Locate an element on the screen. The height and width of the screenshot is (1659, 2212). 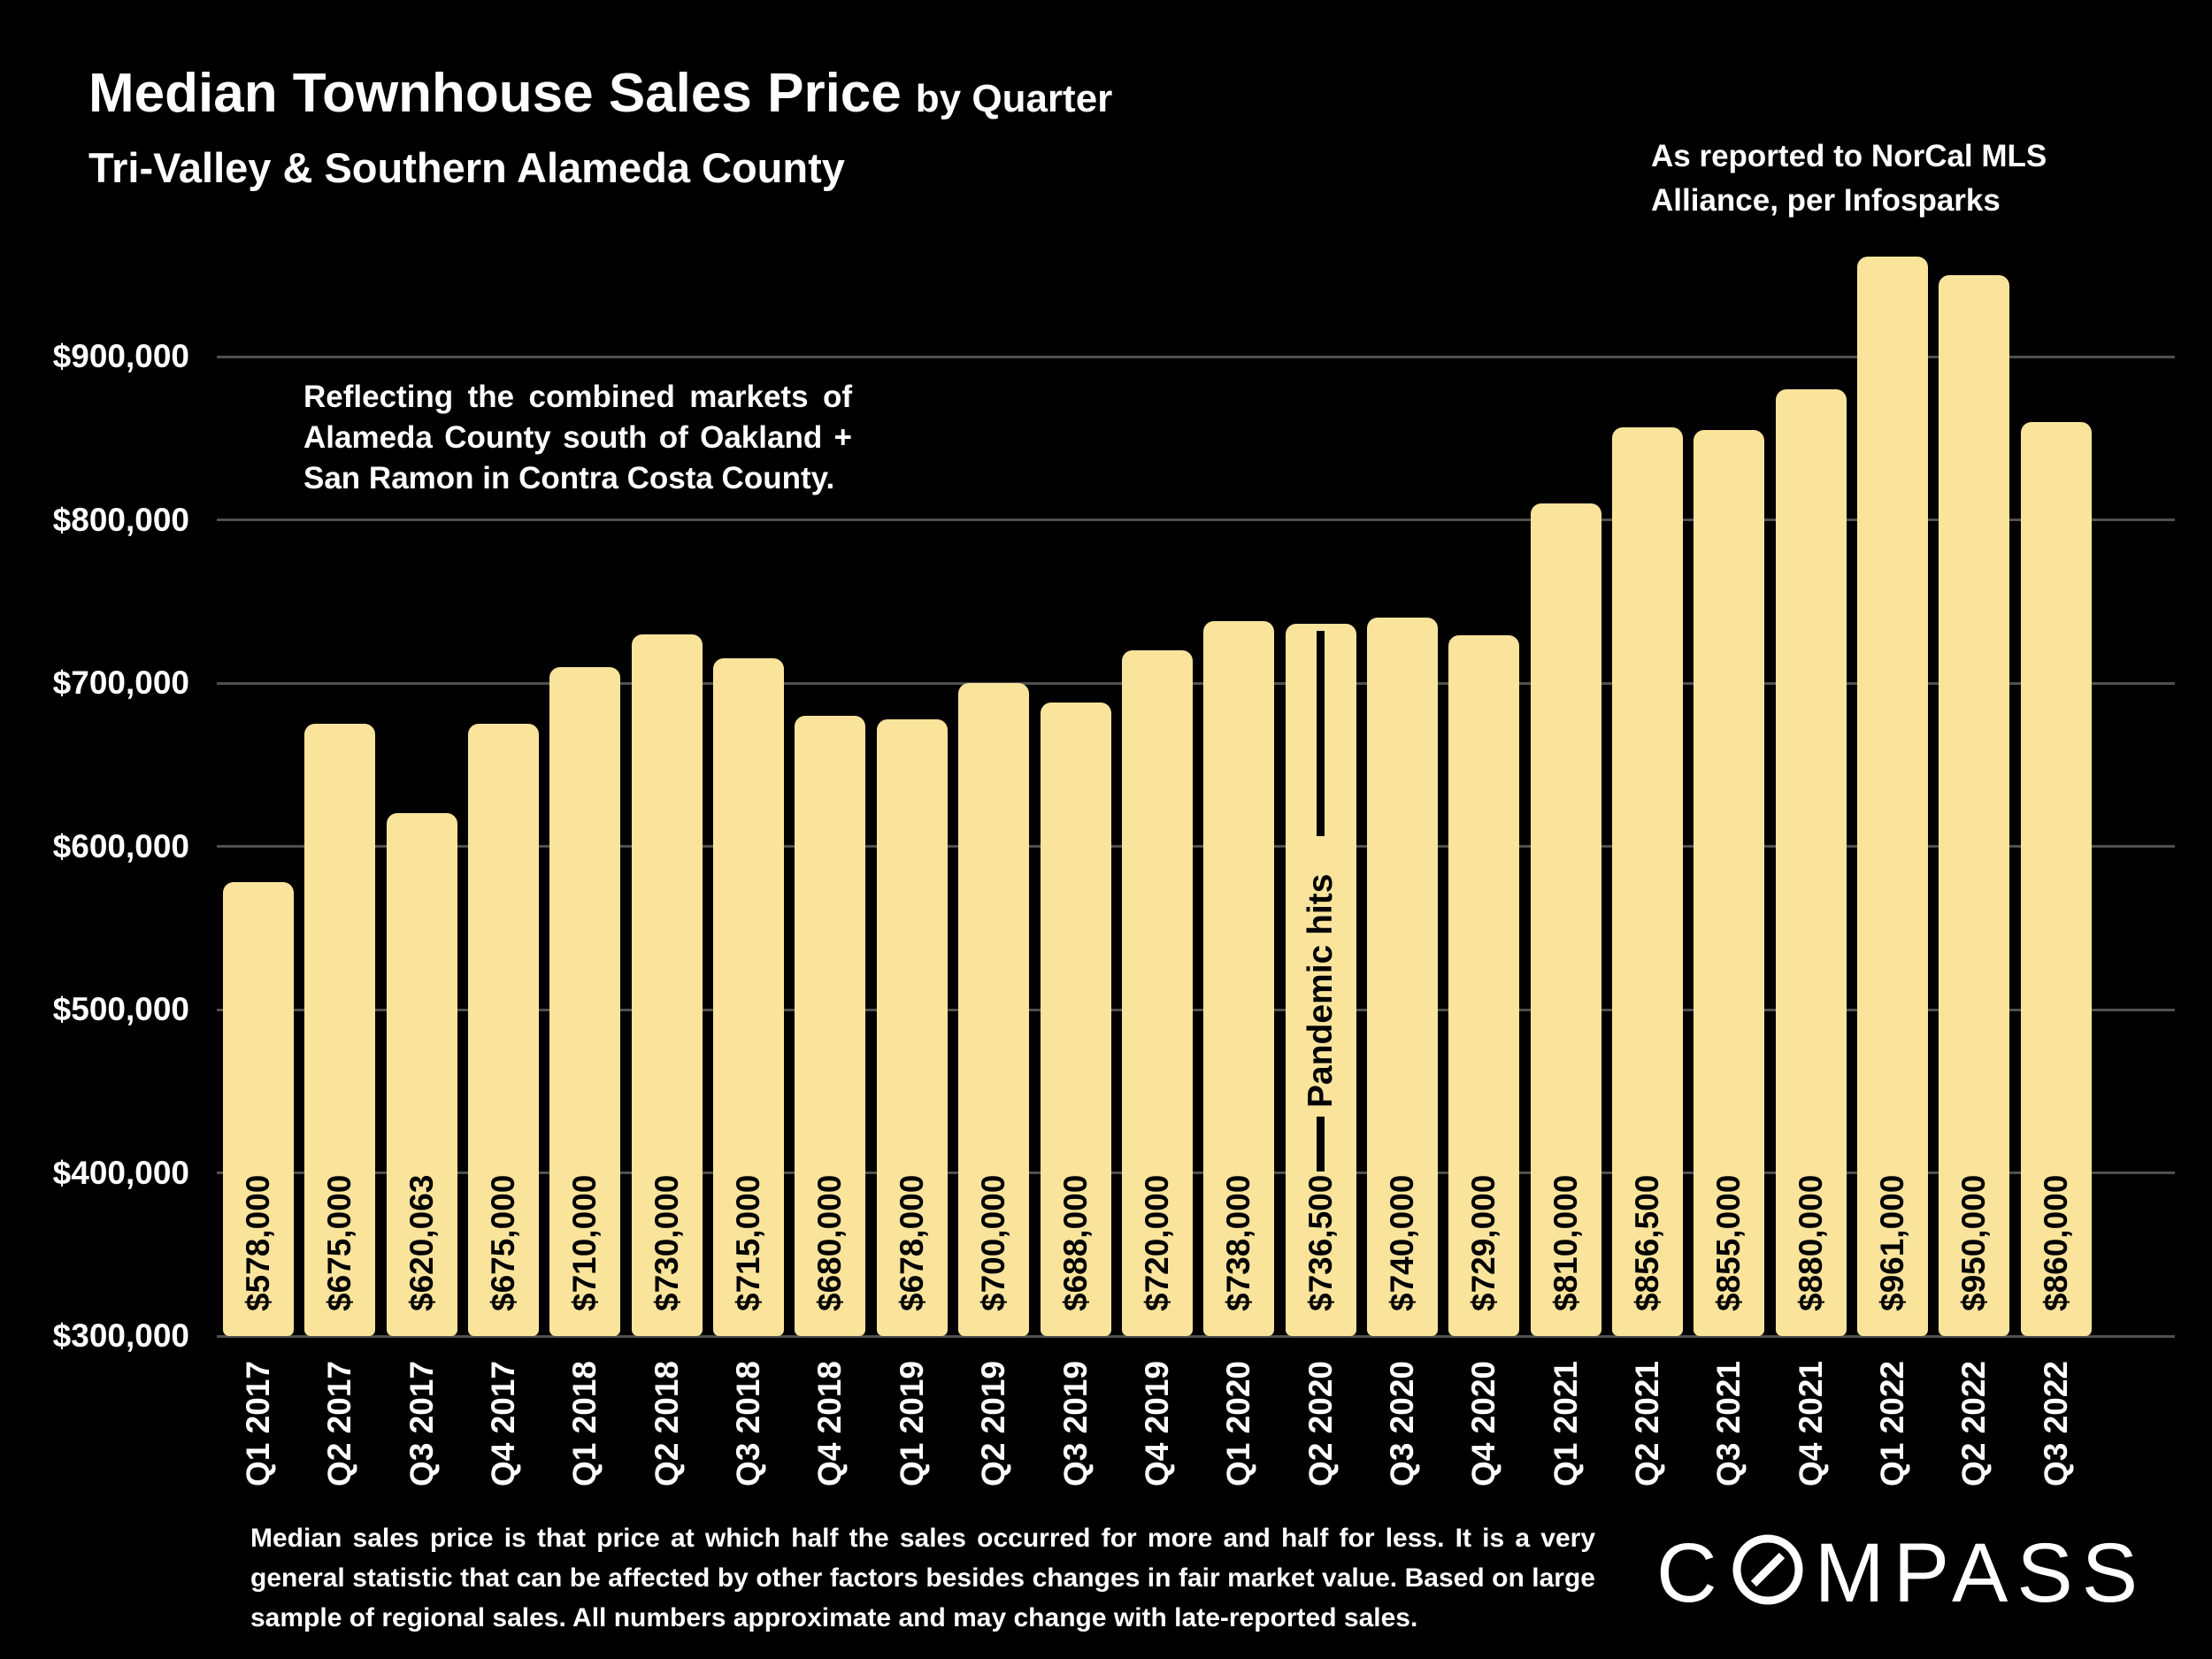
bar-q4-2018 is located at coordinates (831, 1026).